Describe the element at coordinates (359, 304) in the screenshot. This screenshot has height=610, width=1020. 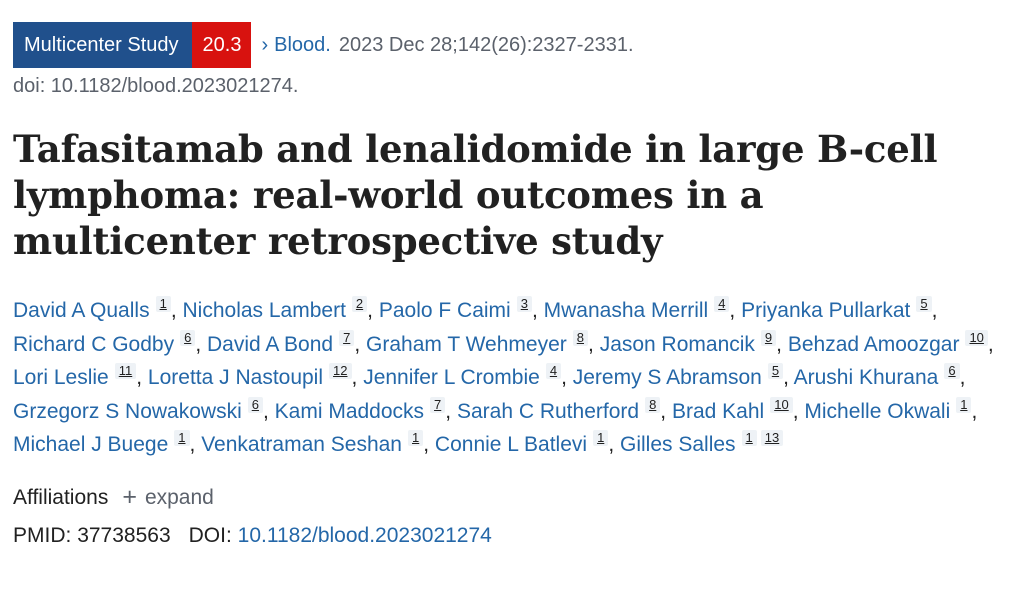
I see `affiliation-number: 2` at that location.